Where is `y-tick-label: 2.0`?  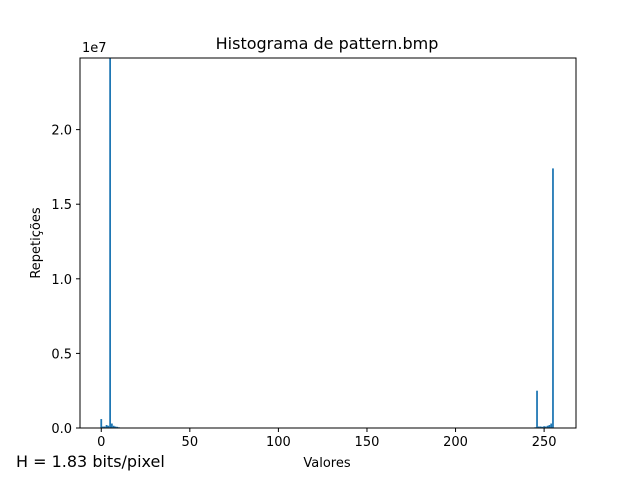
y-tick-label: 2.0 is located at coordinates (61, 131).